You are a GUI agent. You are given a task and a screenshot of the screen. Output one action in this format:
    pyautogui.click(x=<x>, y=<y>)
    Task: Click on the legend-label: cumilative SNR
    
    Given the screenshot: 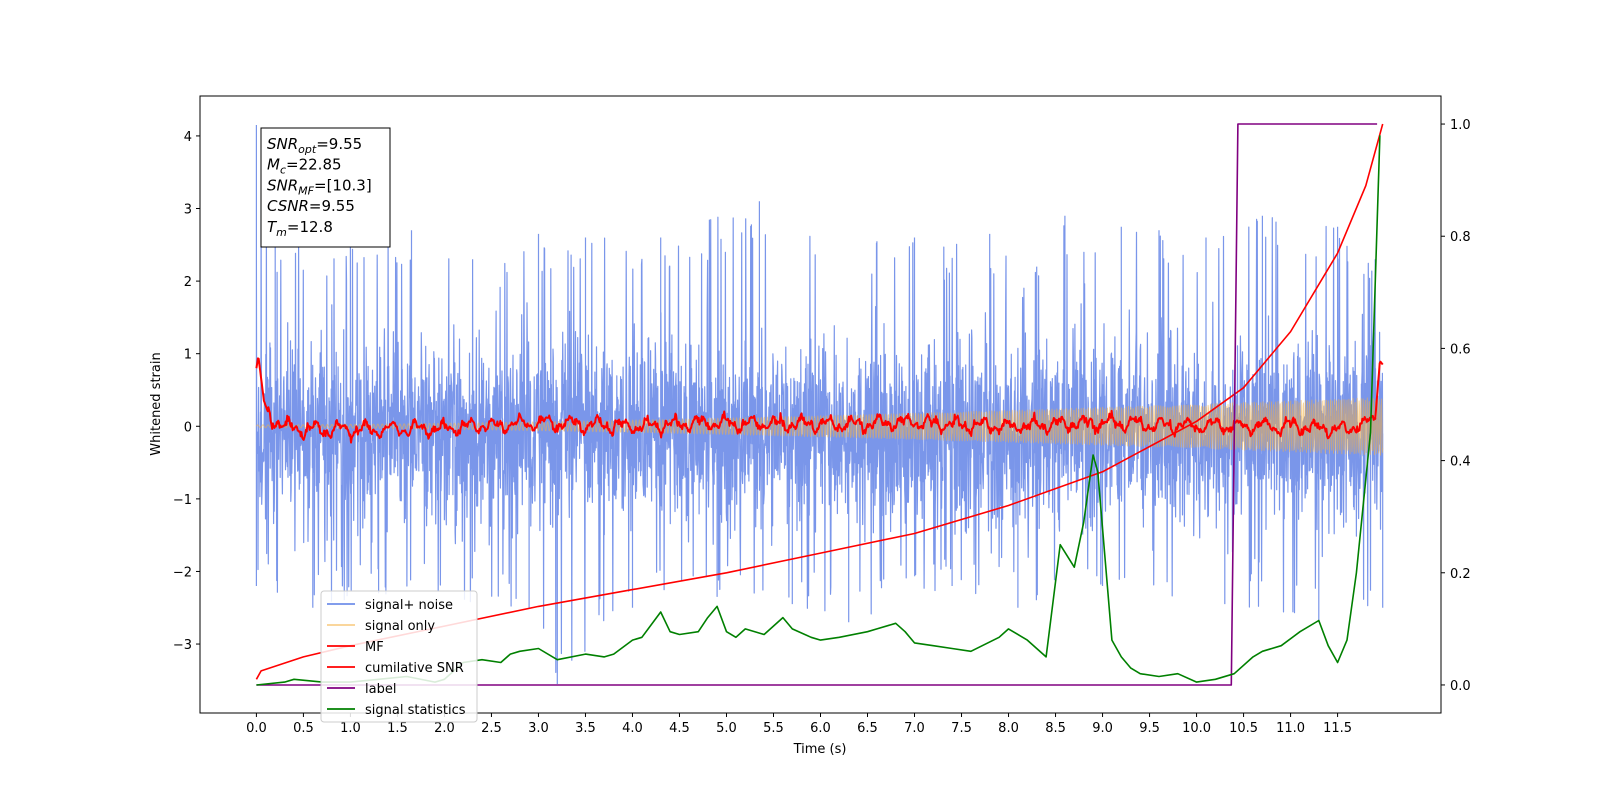 What is the action you would take?
    pyautogui.click(x=414, y=668)
    